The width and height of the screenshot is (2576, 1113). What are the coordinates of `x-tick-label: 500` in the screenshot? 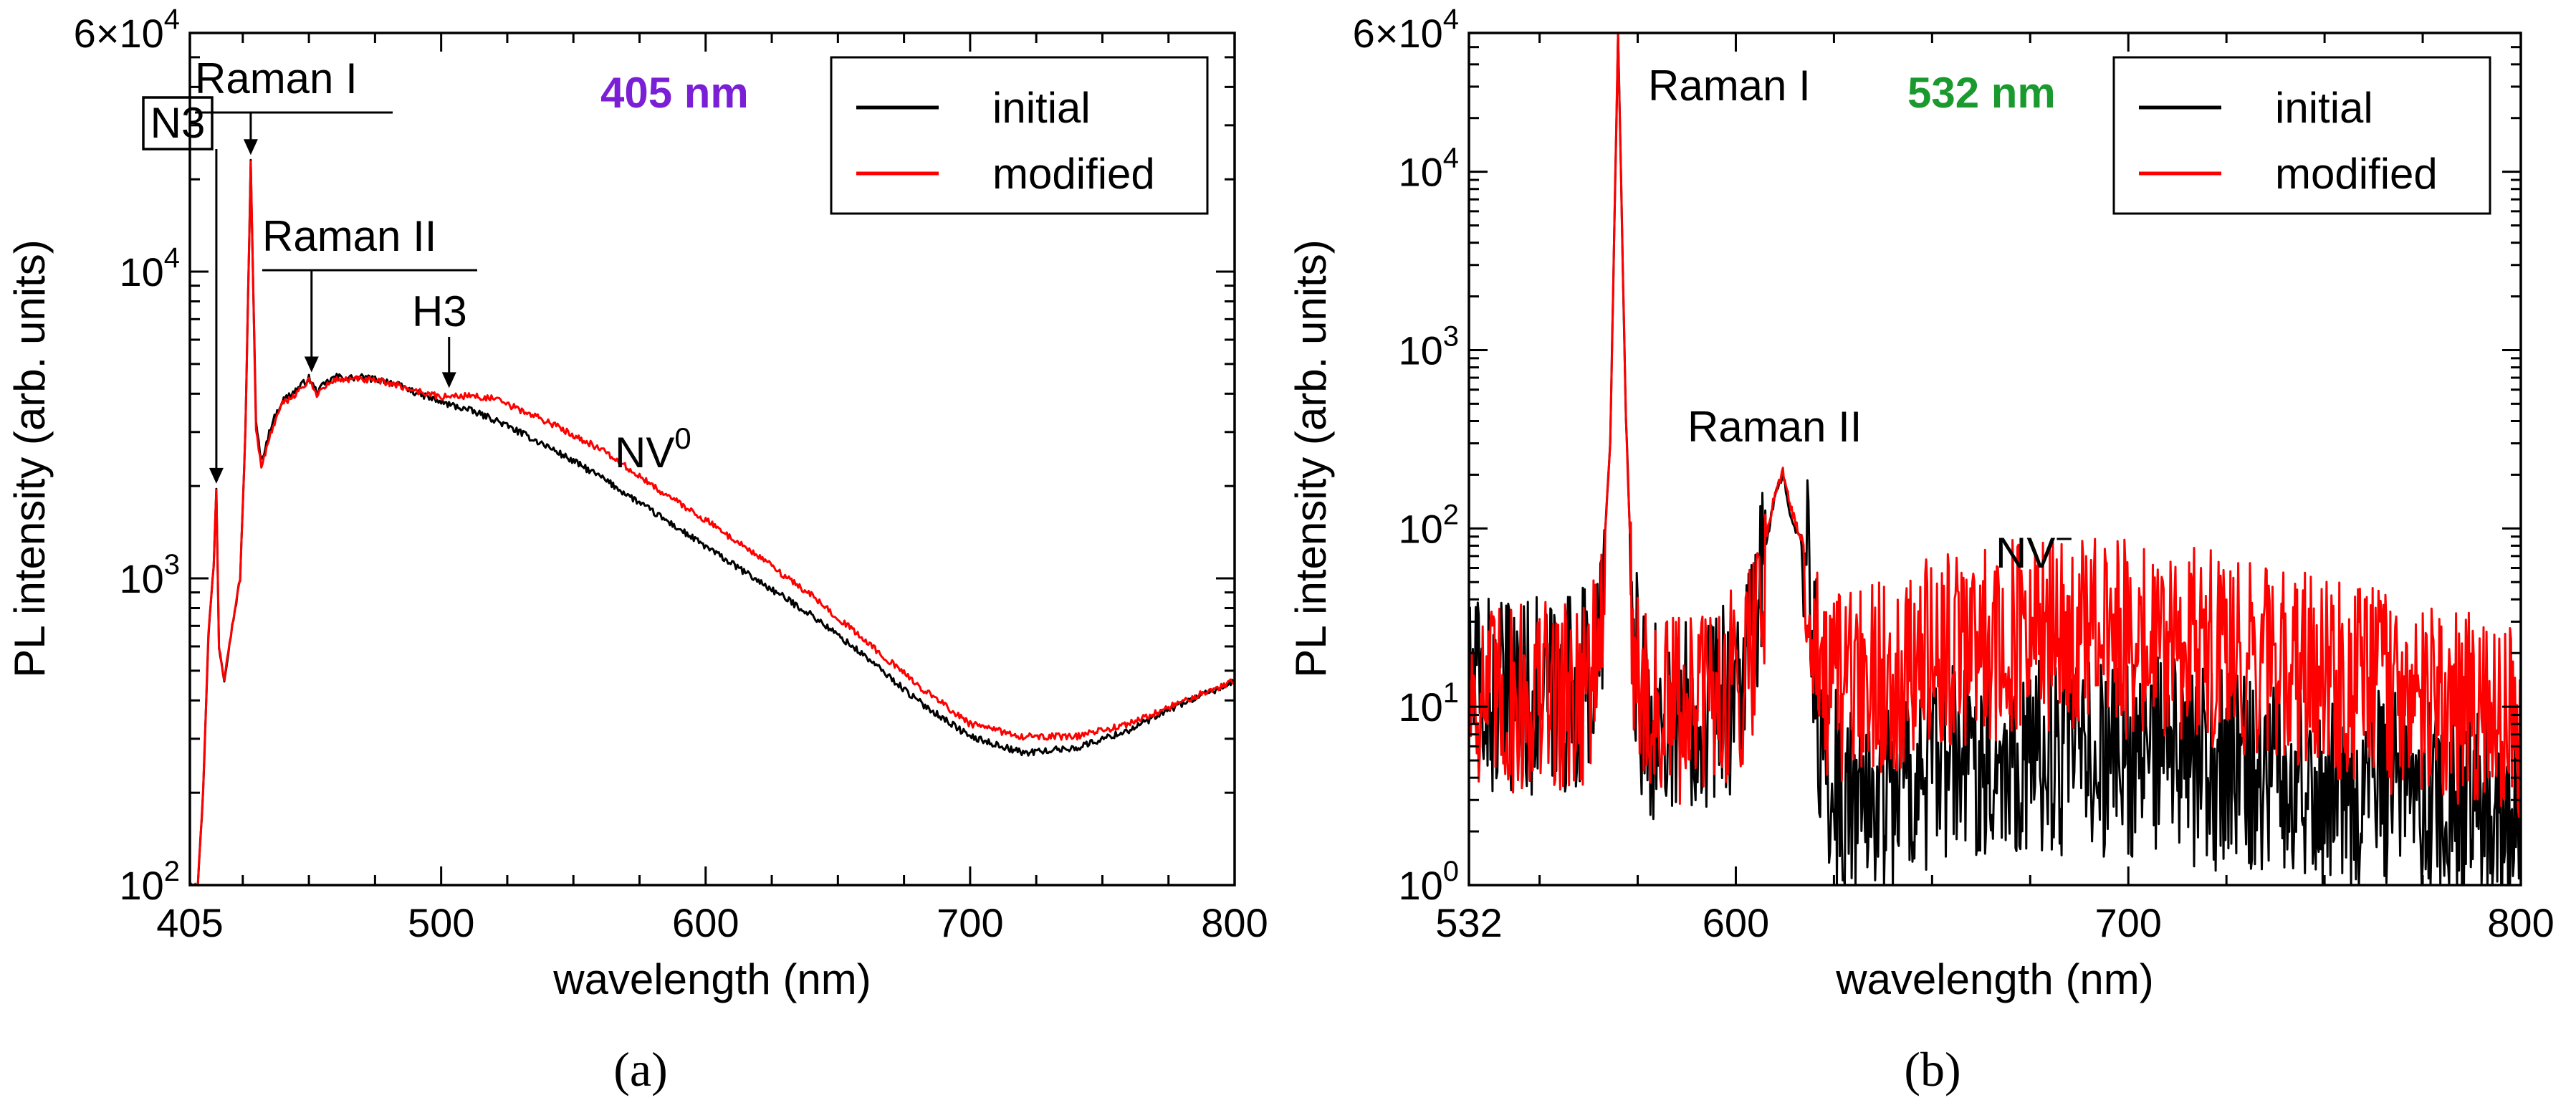 It's located at (441, 922).